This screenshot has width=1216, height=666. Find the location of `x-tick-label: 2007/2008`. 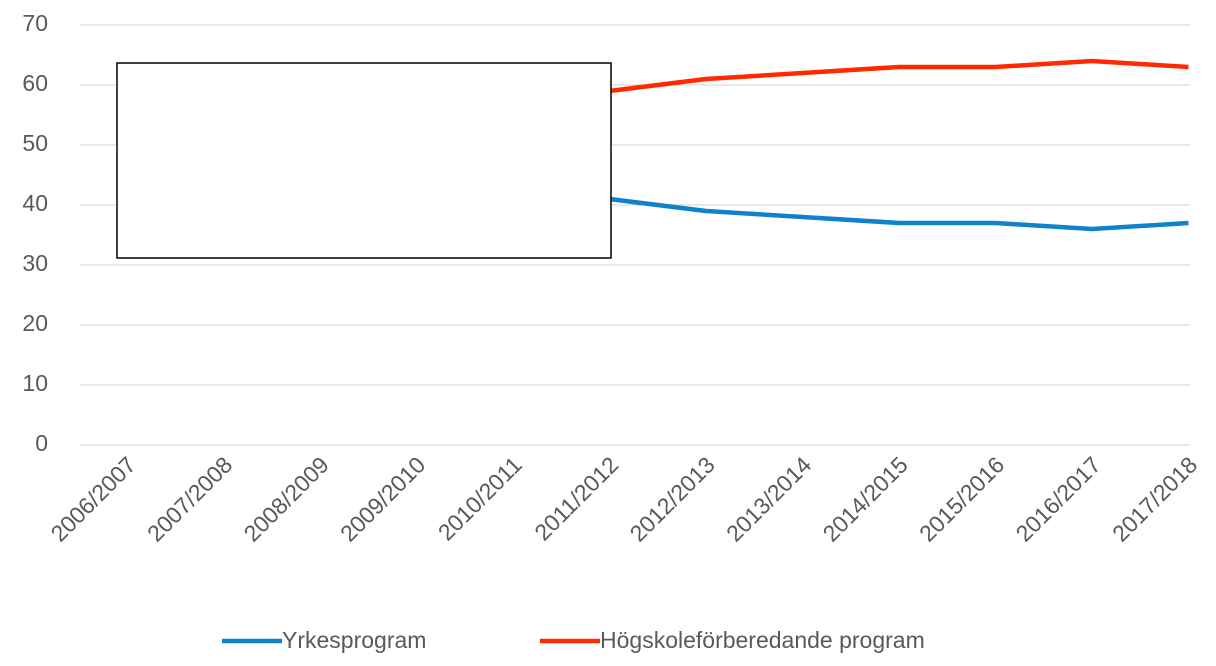

x-tick-label: 2007/2008 is located at coordinates (189, 498).